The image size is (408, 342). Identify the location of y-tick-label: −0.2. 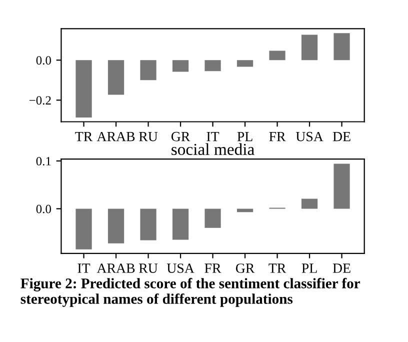
(40, 100).